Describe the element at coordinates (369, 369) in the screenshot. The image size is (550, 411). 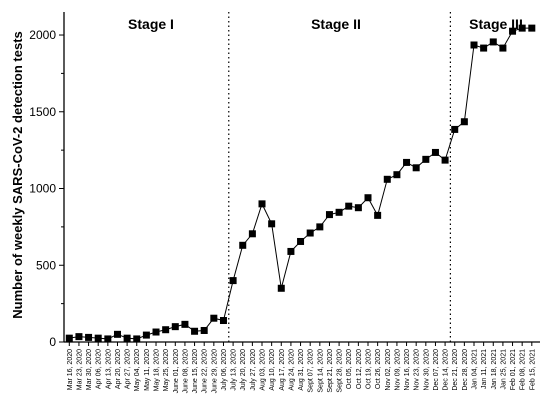
I see `x-tick-label: Oct 19, 2020` at that location.